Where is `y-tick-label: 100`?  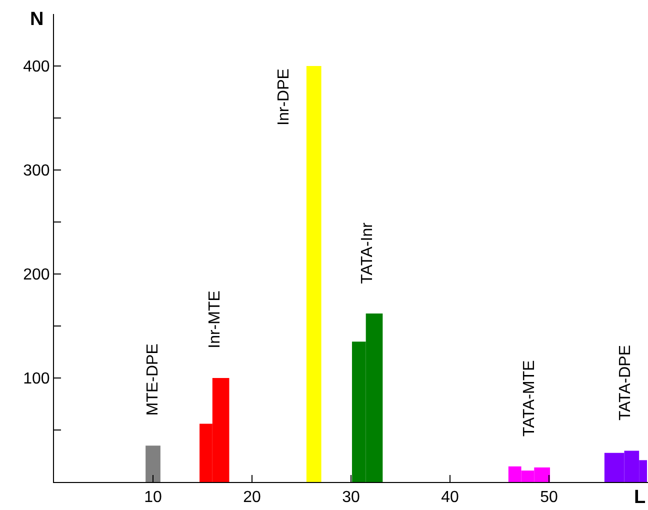
y-tick-label: 100 is located at coordinates (36, 379).